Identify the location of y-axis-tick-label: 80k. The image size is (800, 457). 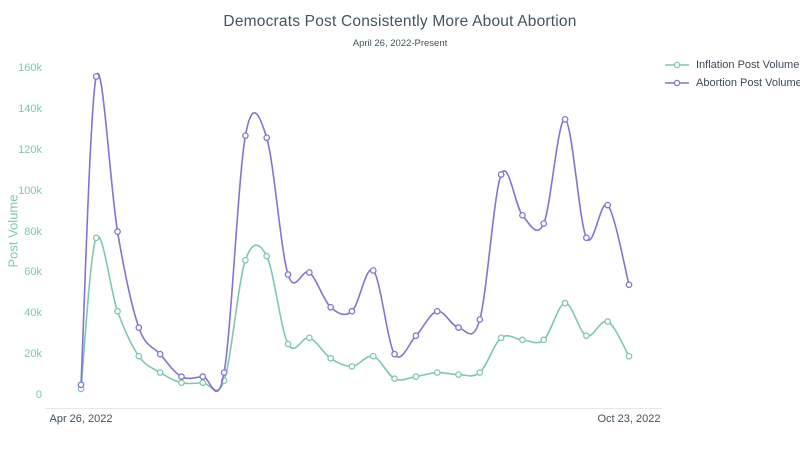
(33, 231).